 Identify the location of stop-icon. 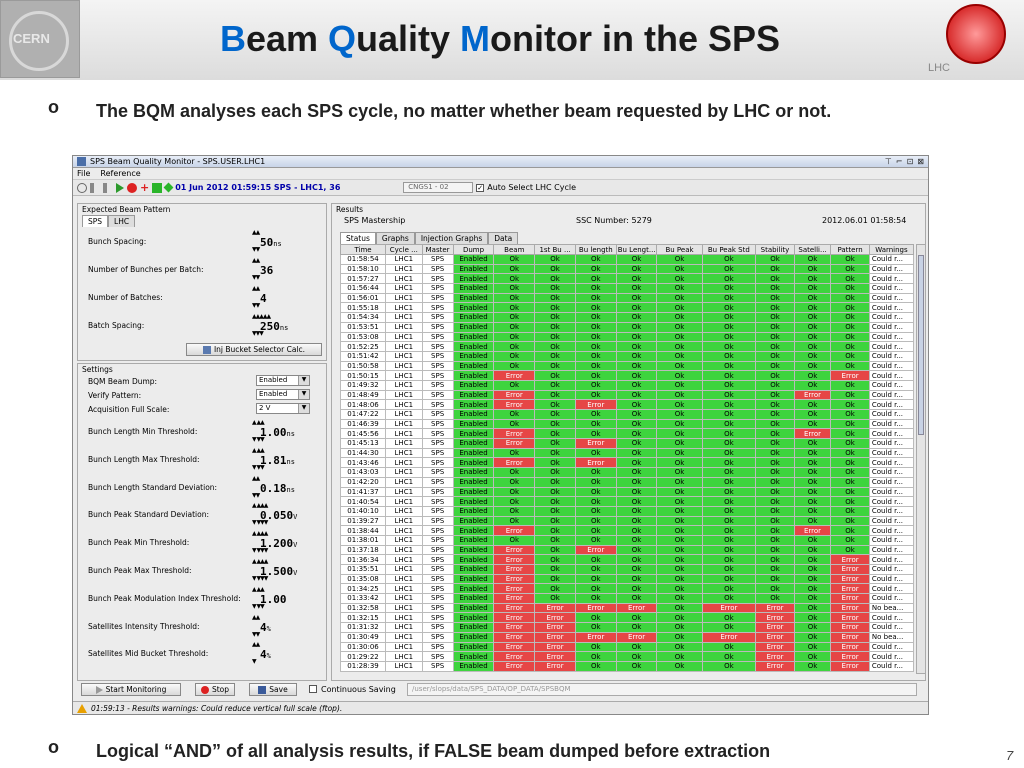
(132, 187).